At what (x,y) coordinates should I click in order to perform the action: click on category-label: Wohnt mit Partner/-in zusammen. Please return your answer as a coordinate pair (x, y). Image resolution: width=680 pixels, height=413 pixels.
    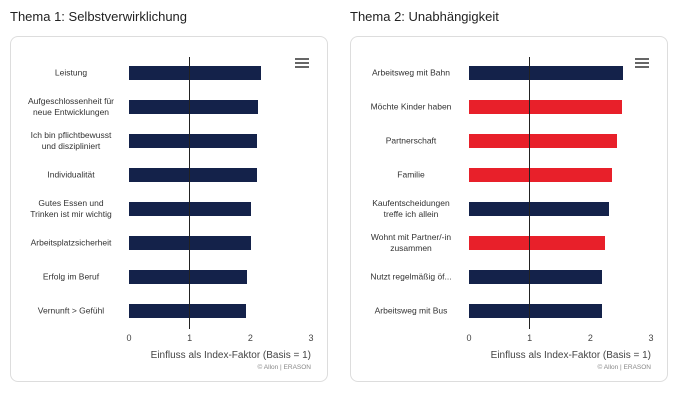
    Looking at the image, I should click on (411, 242).